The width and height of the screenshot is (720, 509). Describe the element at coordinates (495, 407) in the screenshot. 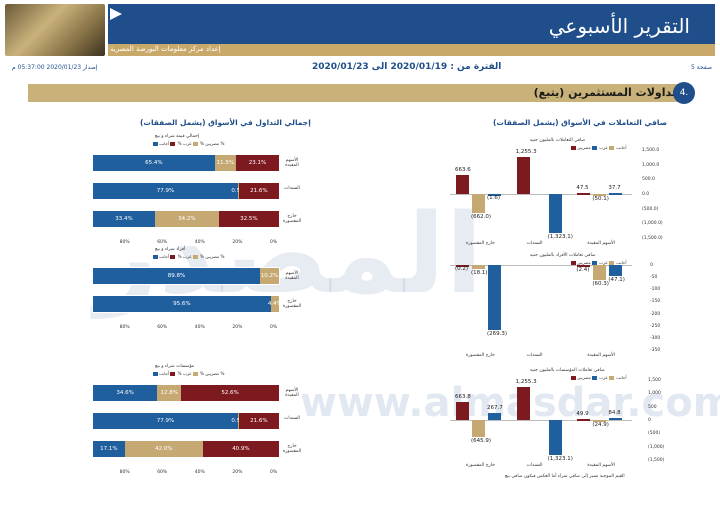

I see `data-label: 267.7` at that location.